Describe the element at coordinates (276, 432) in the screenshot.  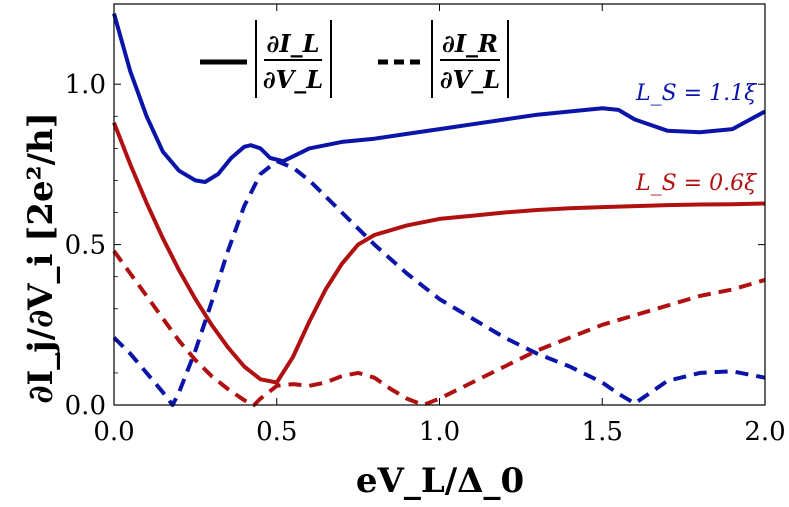
I see `x-tick-label: 0.5` at that location.